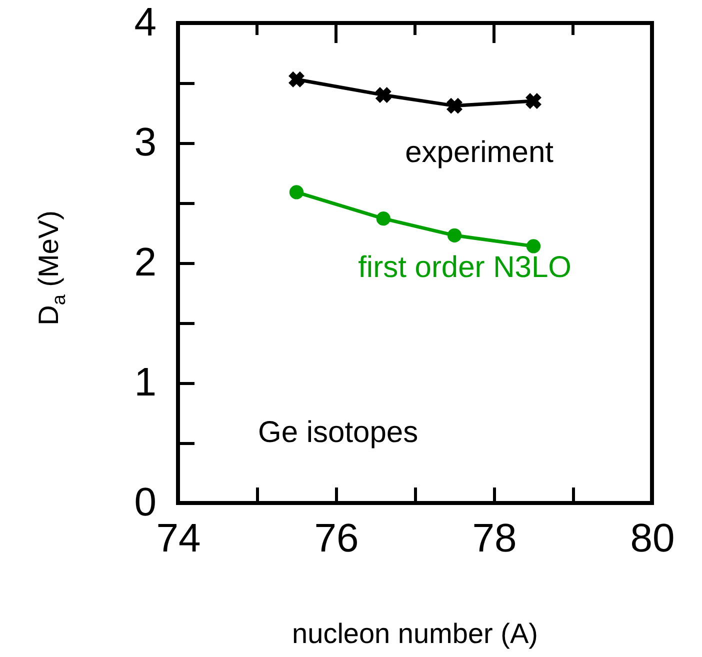 The image size is (702, 657). Describe the element at coordinates (415, 633) in the screenshot. I see `x-axis-title: nucleon number (A)` at that location.